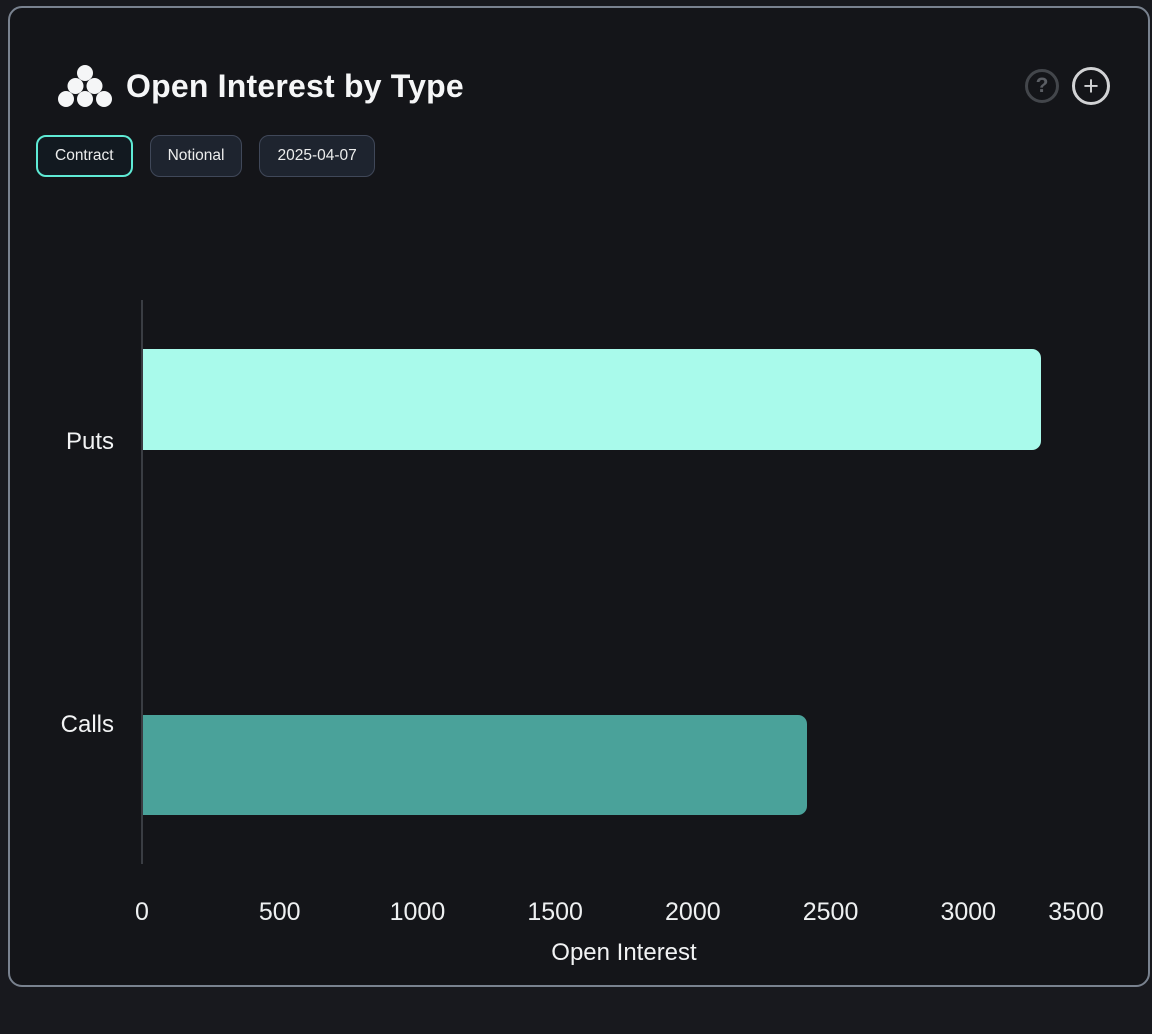 This screenshot has width=1152, height=1034. What do you see at coordinates (579, 58) in the screenshot?
I see `card-header: Open Interest by Type ? +` at bounding box center [579, 58].